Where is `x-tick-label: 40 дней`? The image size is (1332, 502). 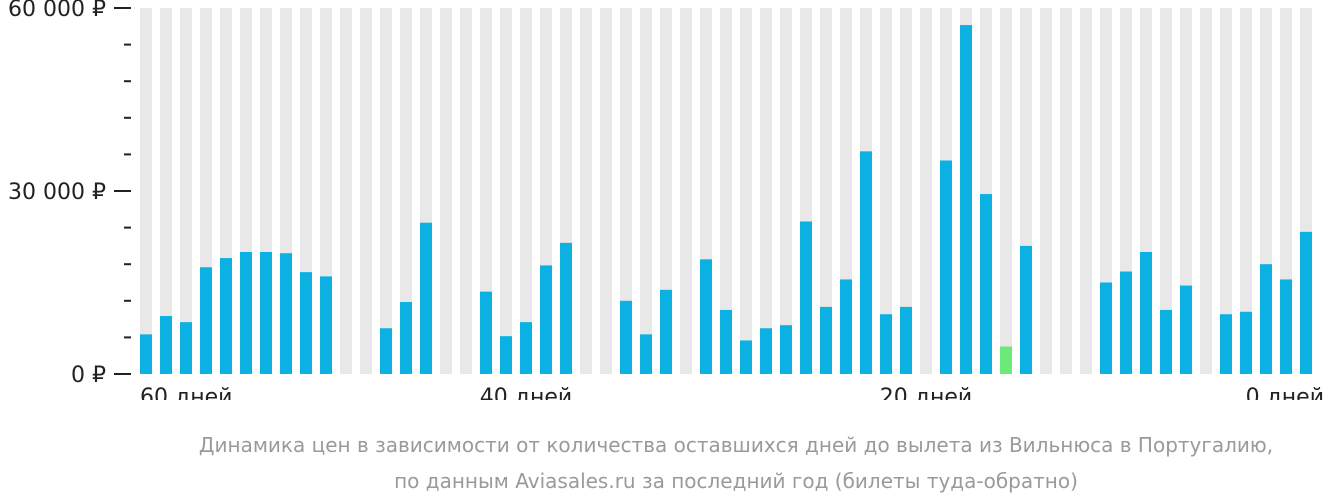
x-tick-label: 40 дней is located at coordinates (526, 392).